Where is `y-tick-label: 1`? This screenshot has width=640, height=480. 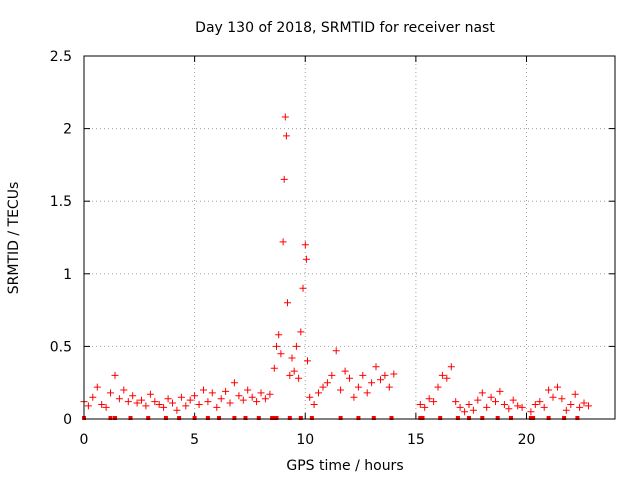
y-tick-label: 1 is located at coordinates (67, 275).